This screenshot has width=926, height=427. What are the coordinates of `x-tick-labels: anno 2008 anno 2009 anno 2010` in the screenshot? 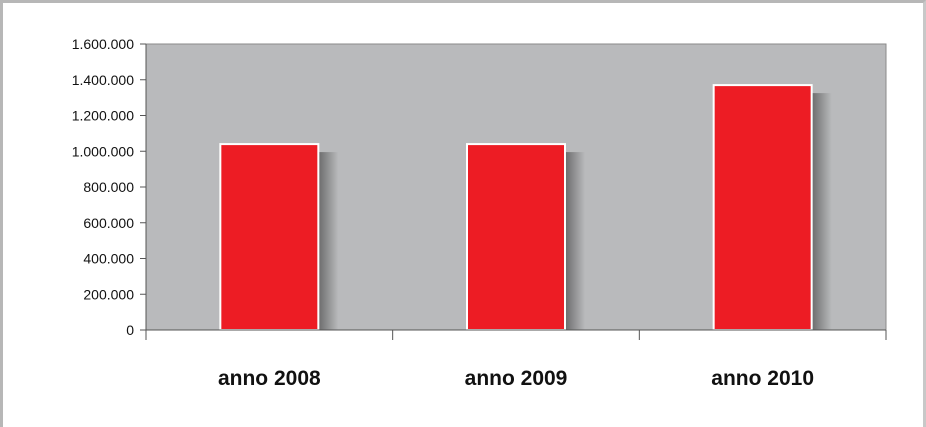 It's located at (516, 378).